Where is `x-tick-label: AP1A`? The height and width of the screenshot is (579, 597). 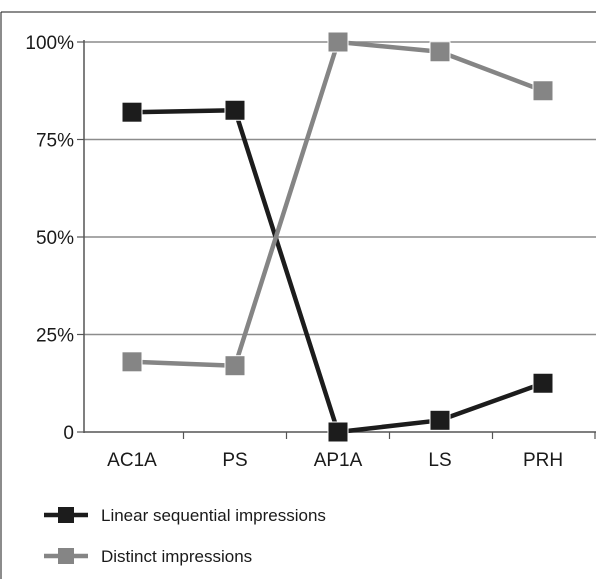
x-tick-label: AP1A is located at coordinates (338, 460).